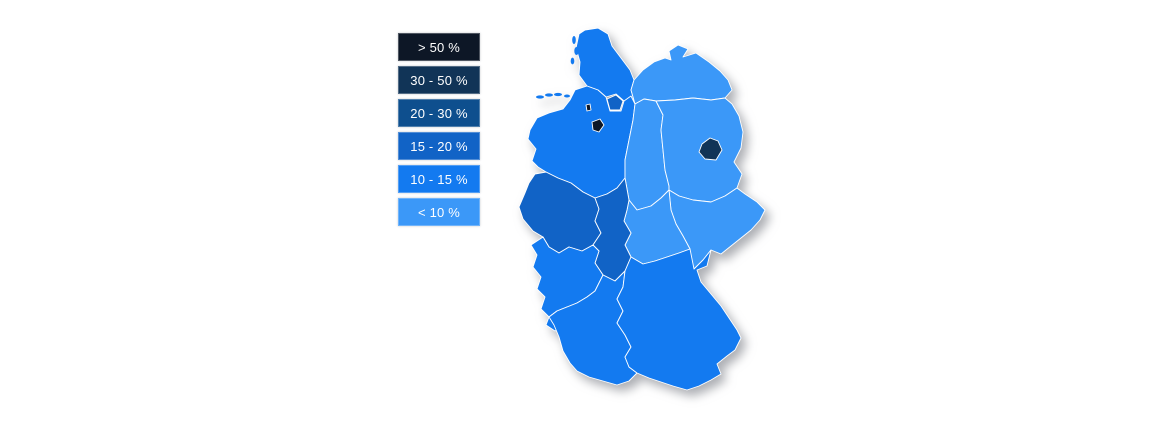 This screenshot has height=437, width=1170. What do you see at coordinates (439, 80) in the screenshot?
I see `legend-item-30-50: 30 - 50 %` at bounding box center [439, 80].